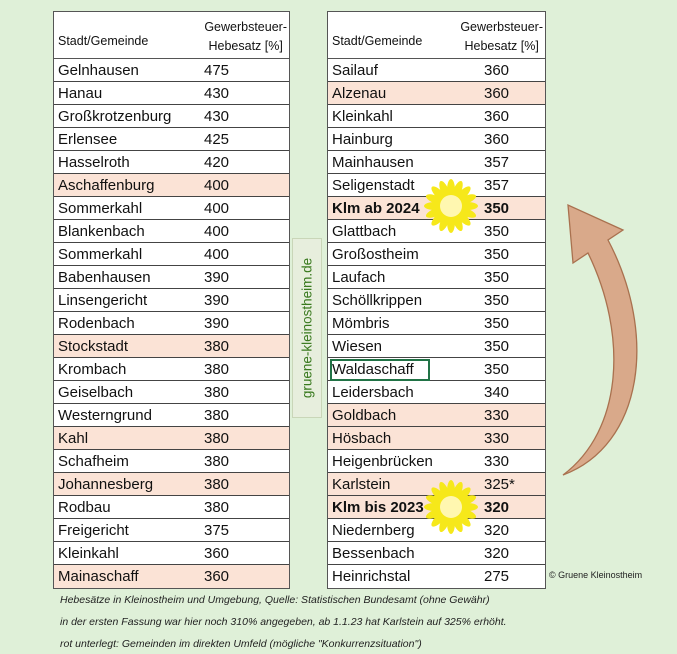  I want to click on city-name: Rodenbach, so click(96, 323).